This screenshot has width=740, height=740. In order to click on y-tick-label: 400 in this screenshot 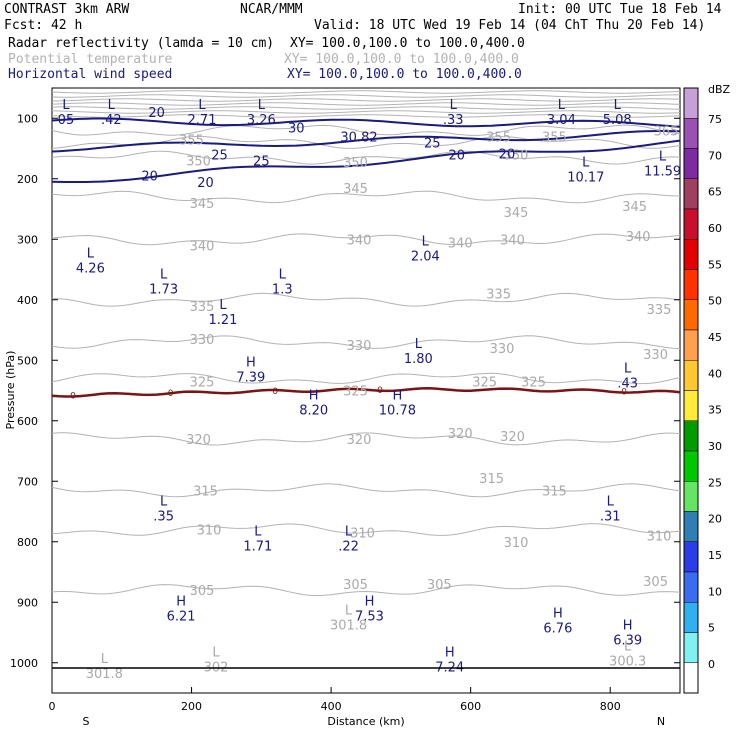, I will do `click(27, 300)`.